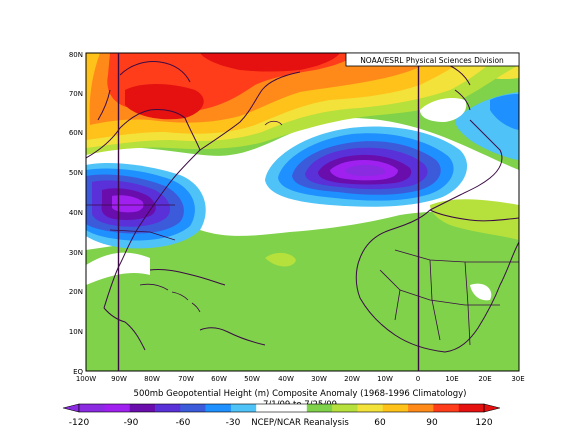 This screenshot has width=565, height=437. I want to click on lon-label: 70W, so click(186, 379).